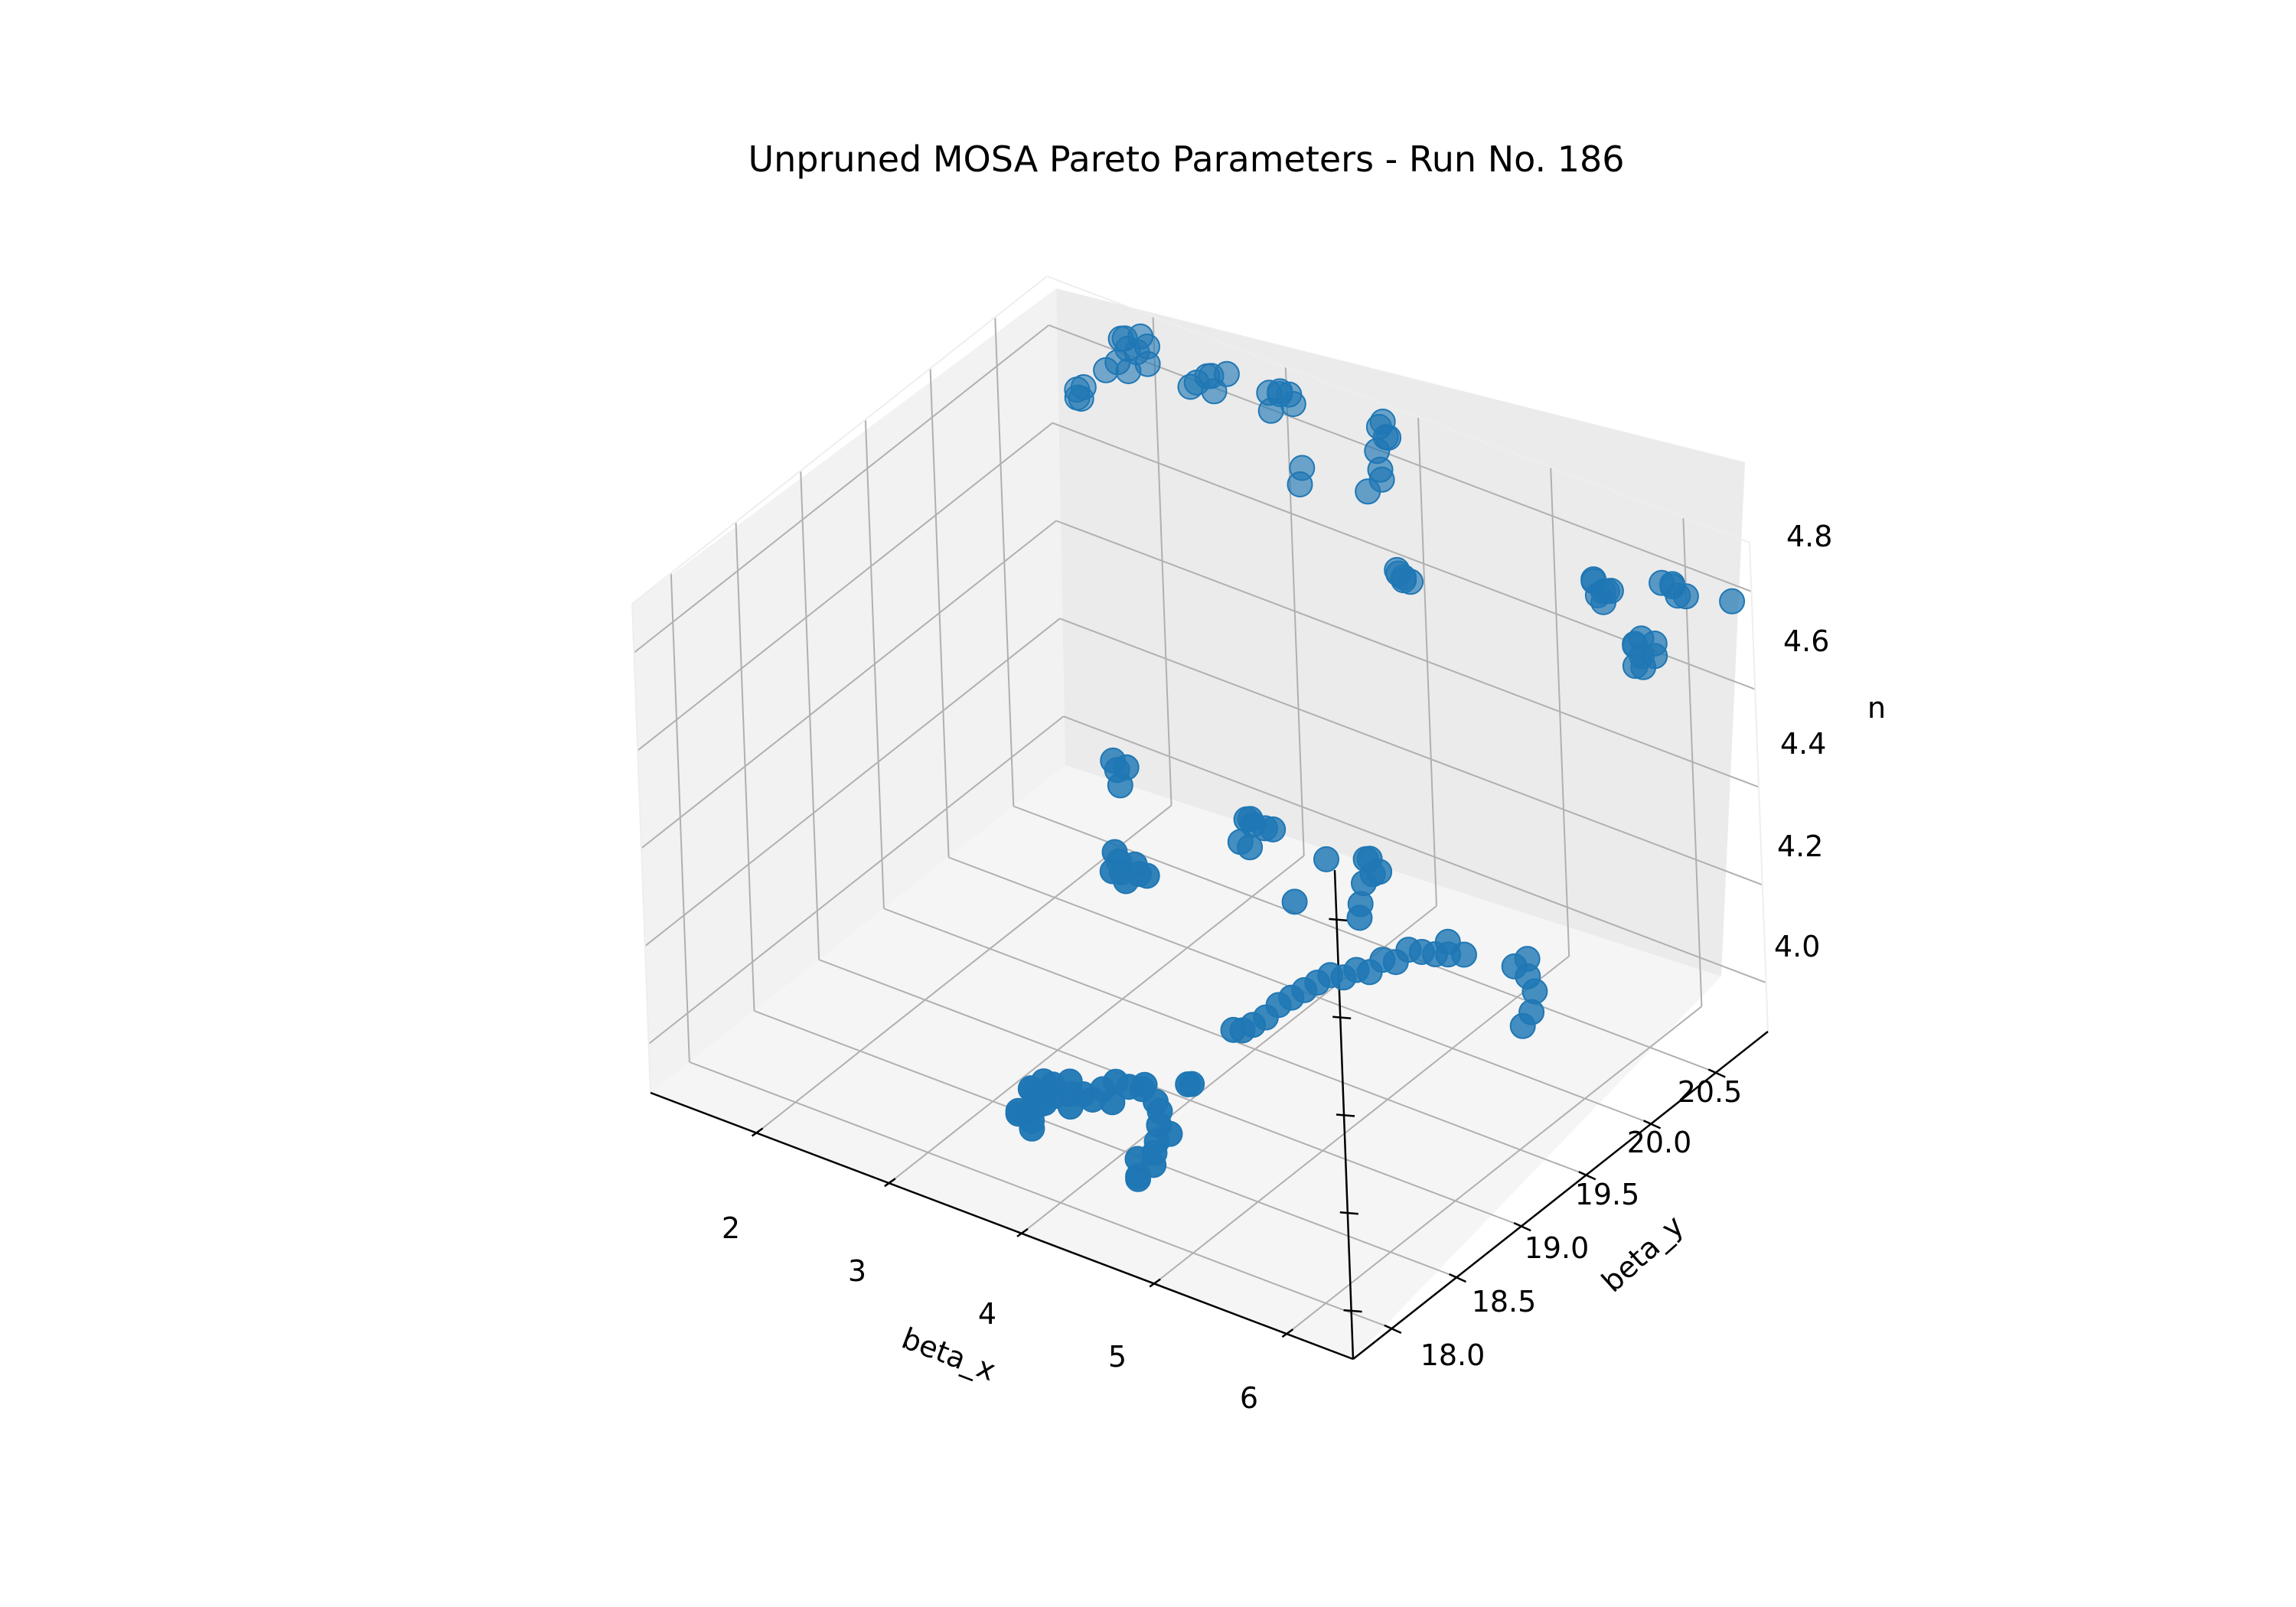 This screenshot has height=1607, width=2296. I want to click on ytick-label: 18.5, so click(1504, 1302).